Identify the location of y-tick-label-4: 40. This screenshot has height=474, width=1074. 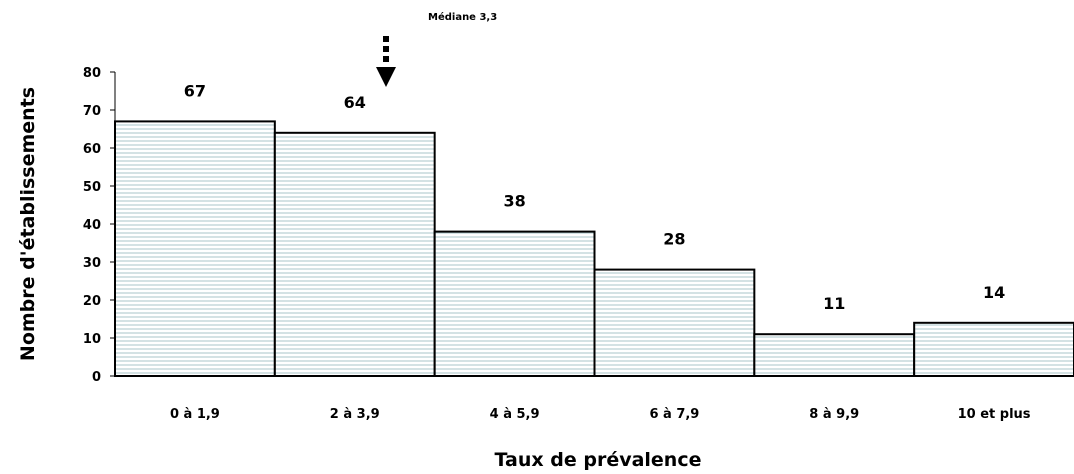
(92, 225).